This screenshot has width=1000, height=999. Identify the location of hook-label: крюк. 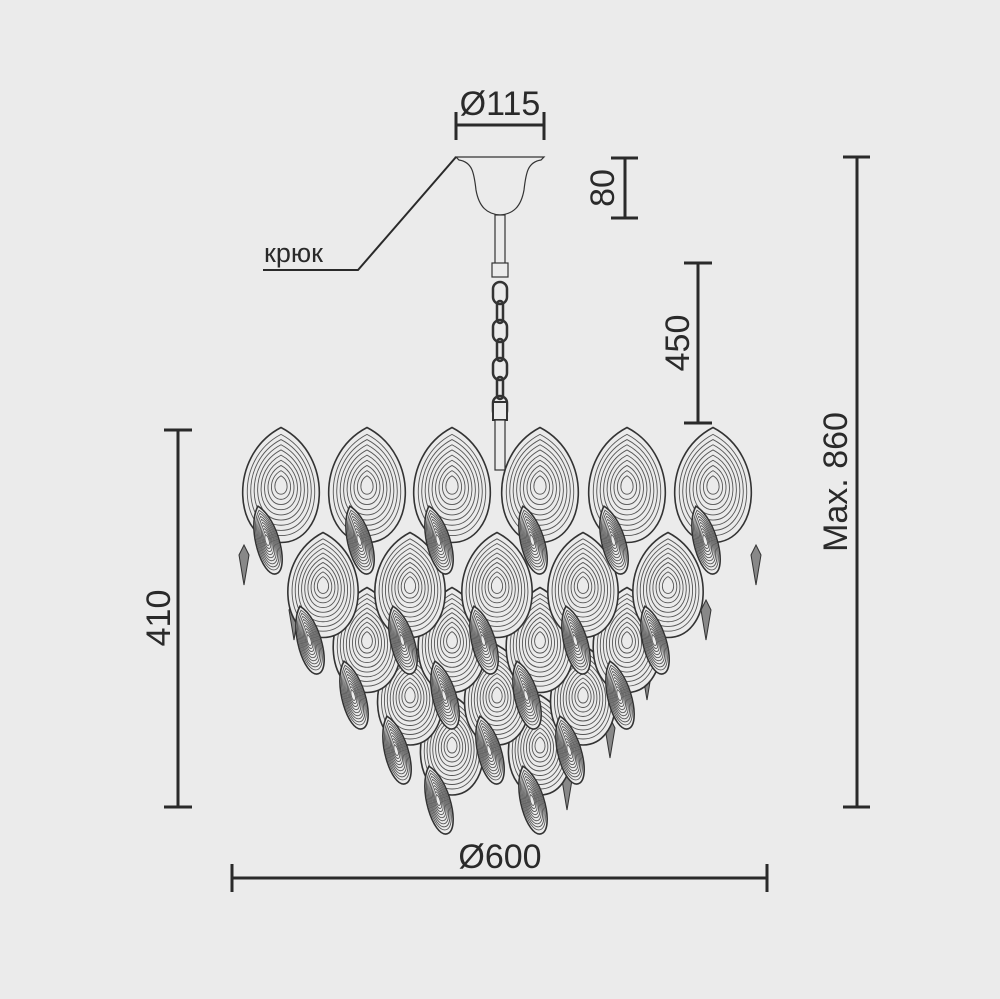
(293, 253).